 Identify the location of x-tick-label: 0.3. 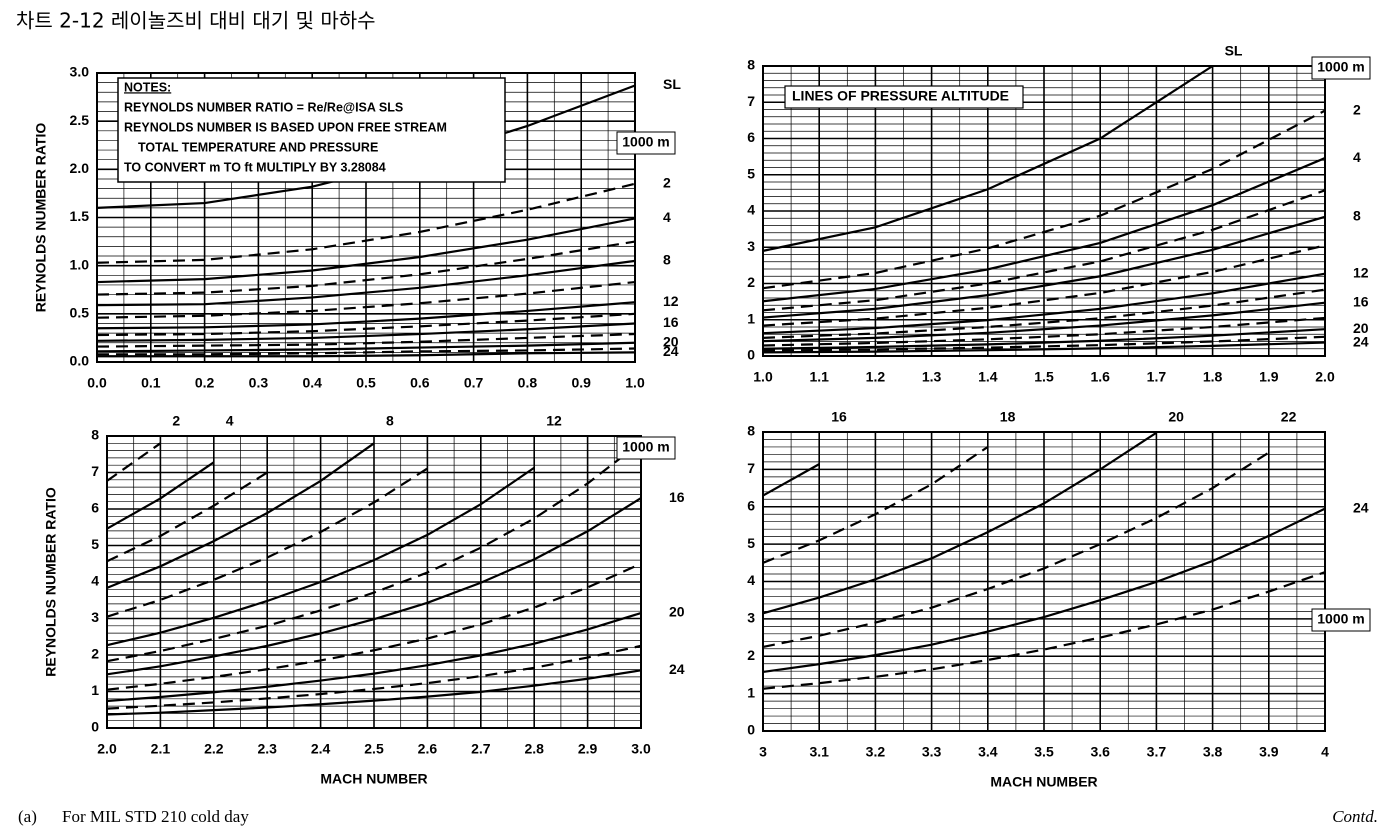
(259, 383).